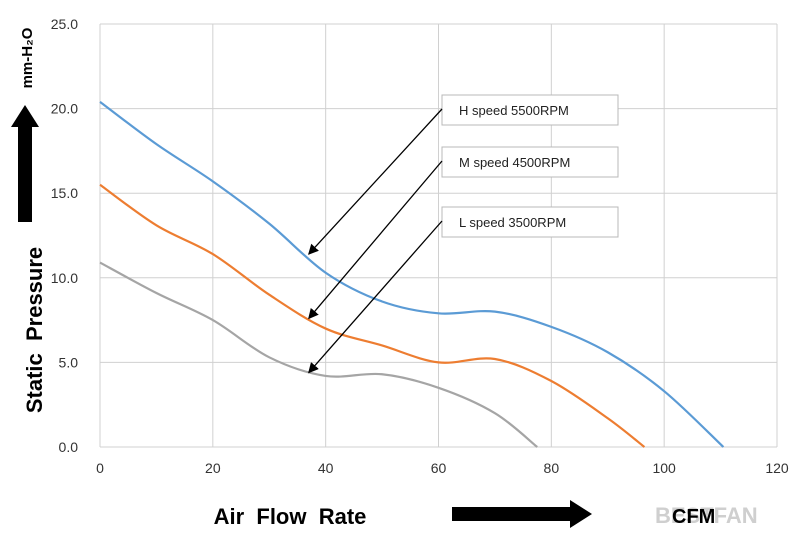 The image size is (800, 534). What do you see at coordinates (64, 109) in the screenshot?
I see `y-tick-label: 20.0` at bounding box center [64, 109].